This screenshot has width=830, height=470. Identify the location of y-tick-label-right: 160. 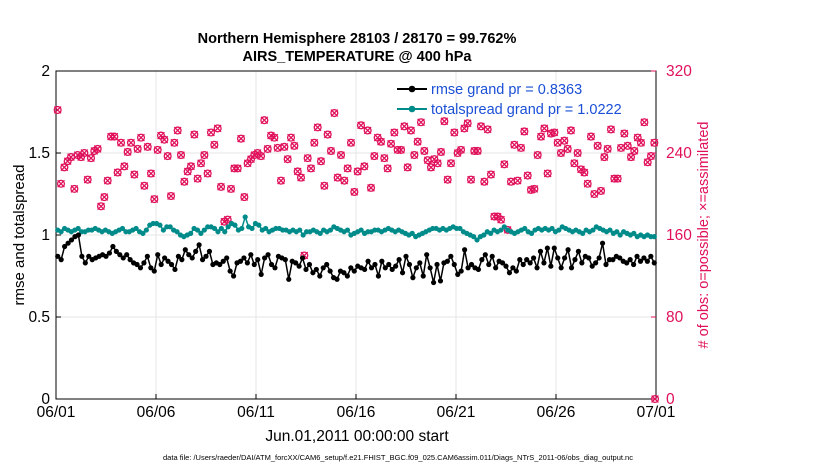
(679, 235).